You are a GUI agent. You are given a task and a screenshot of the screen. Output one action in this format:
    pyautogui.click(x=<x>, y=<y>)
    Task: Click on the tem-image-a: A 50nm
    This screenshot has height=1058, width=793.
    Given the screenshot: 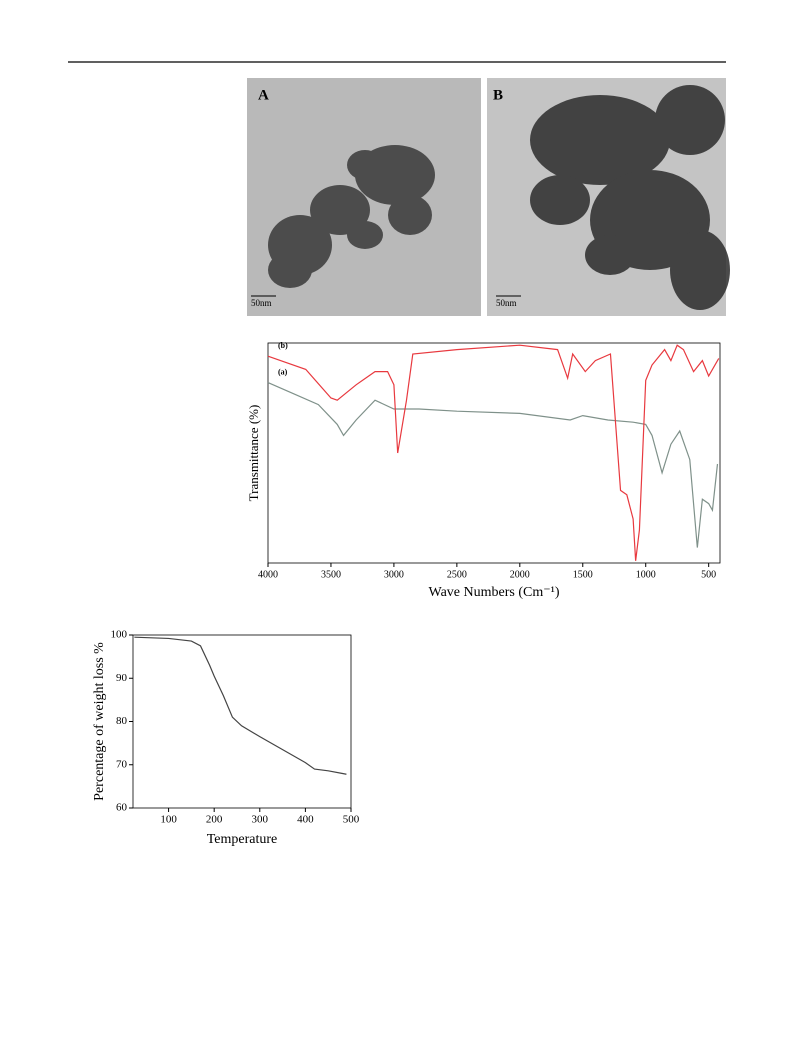 What is the action you would take?
    pyautogui.click(x=364, y=197)
    